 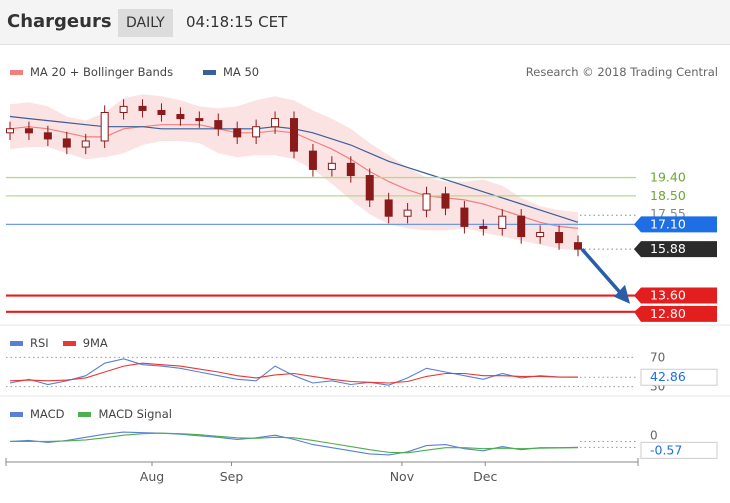 I want to click on level-label-15-88: 15.88, so click(x=668, y=248).